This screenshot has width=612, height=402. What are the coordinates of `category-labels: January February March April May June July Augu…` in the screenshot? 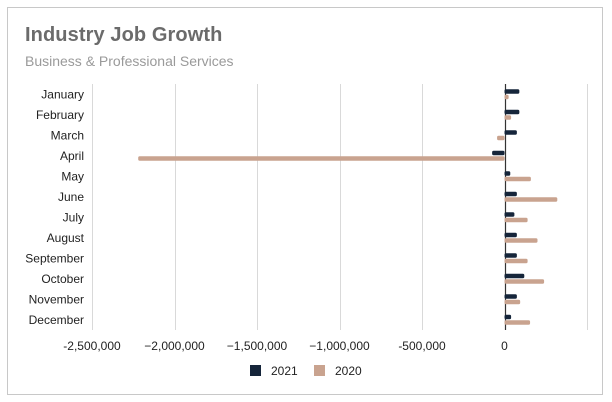 It's located at (54, 207).